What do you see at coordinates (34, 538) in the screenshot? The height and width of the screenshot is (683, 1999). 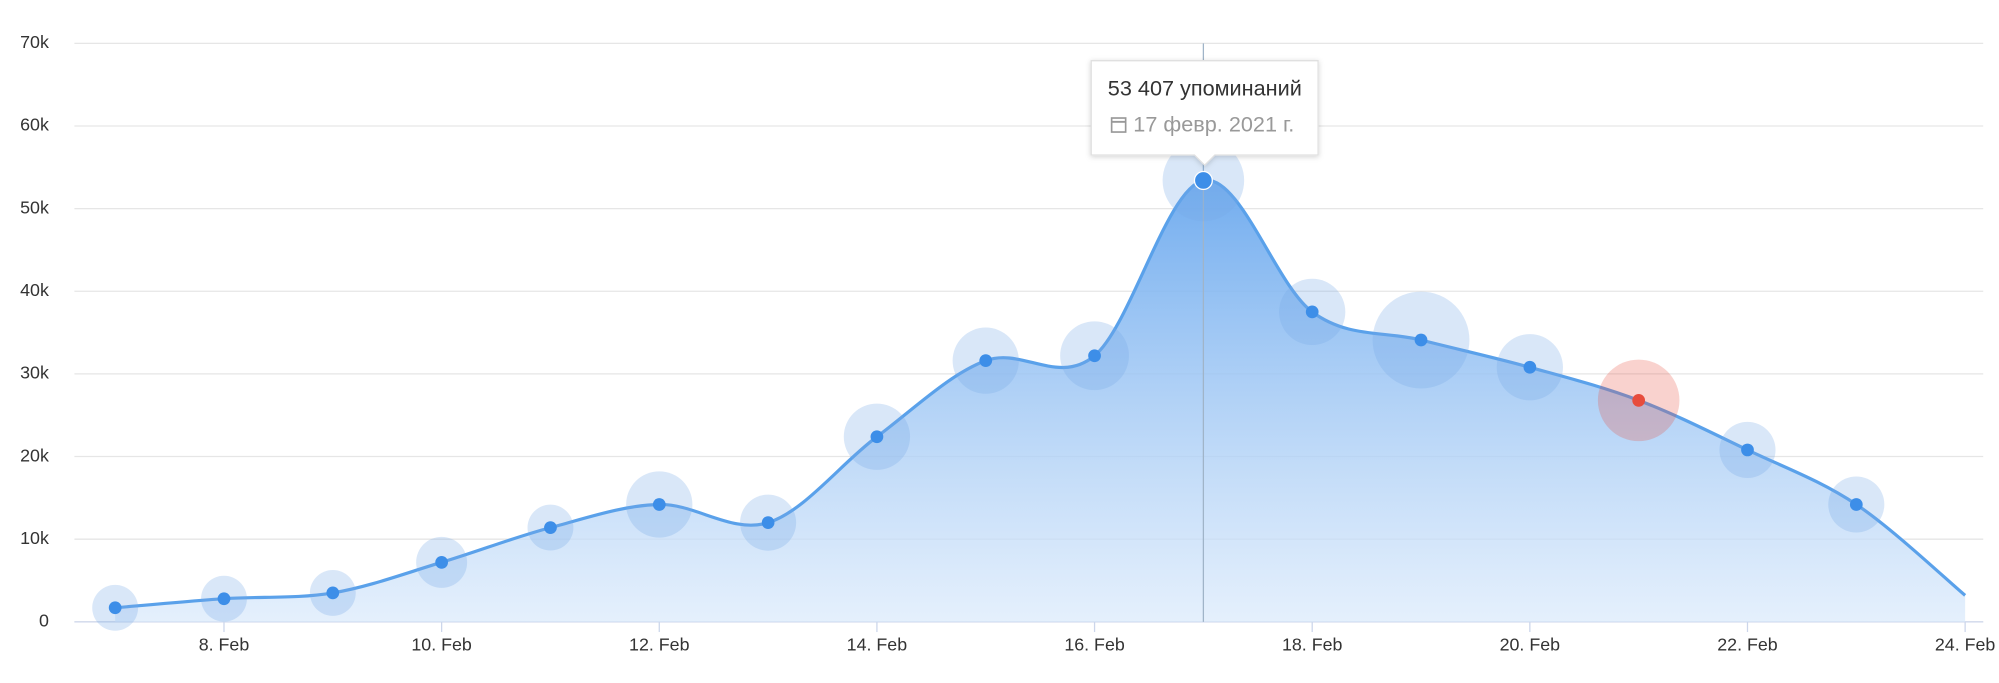 I see `y-tick-label: 10k` at bounding box center [34, 538].